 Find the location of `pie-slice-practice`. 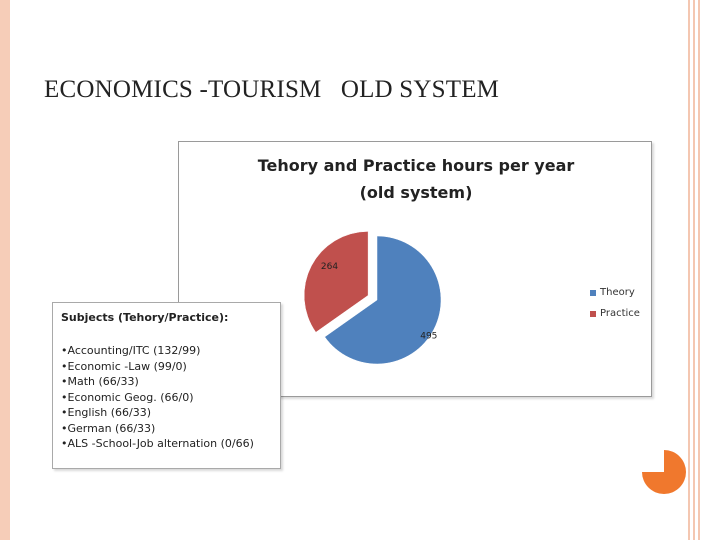

pie-slice-practice is located at coordinates (336, 282).